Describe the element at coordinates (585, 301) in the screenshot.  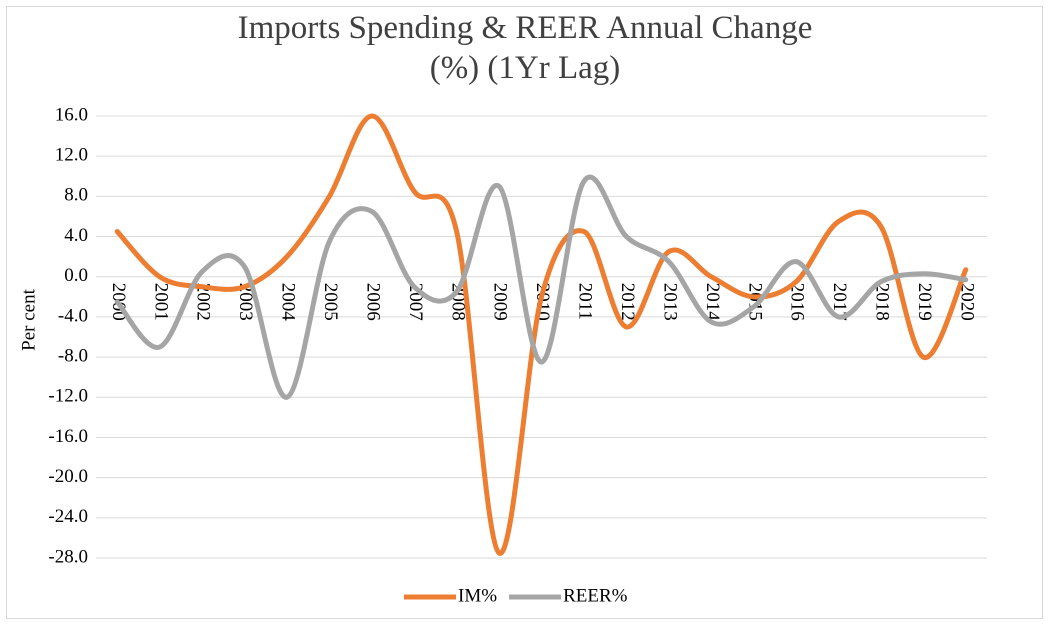
I see `x-tick-label: 2011` at that location.